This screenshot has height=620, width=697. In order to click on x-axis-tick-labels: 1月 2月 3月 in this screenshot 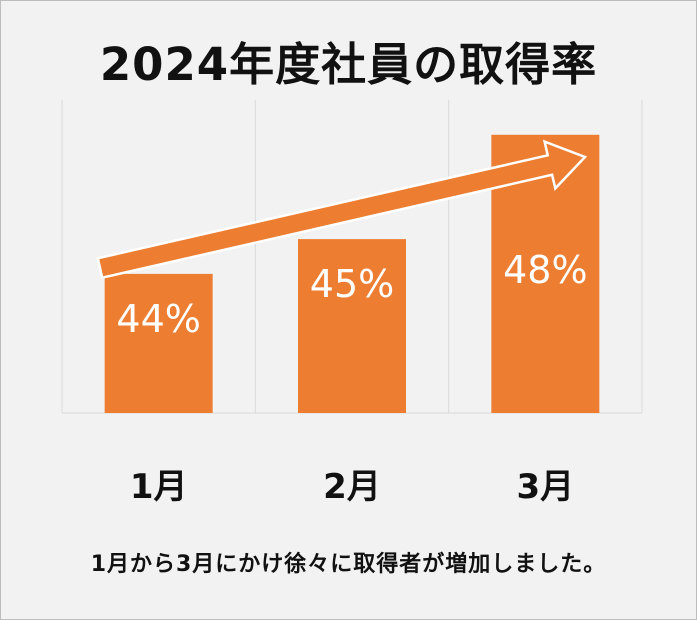, I will do `click(352, 487)`.